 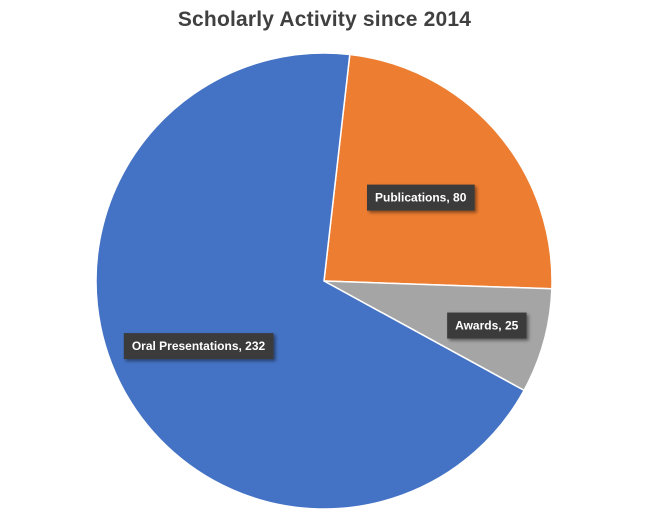 I want to click on data-label-publications: Publications, 80, so click(x=421, y=197).